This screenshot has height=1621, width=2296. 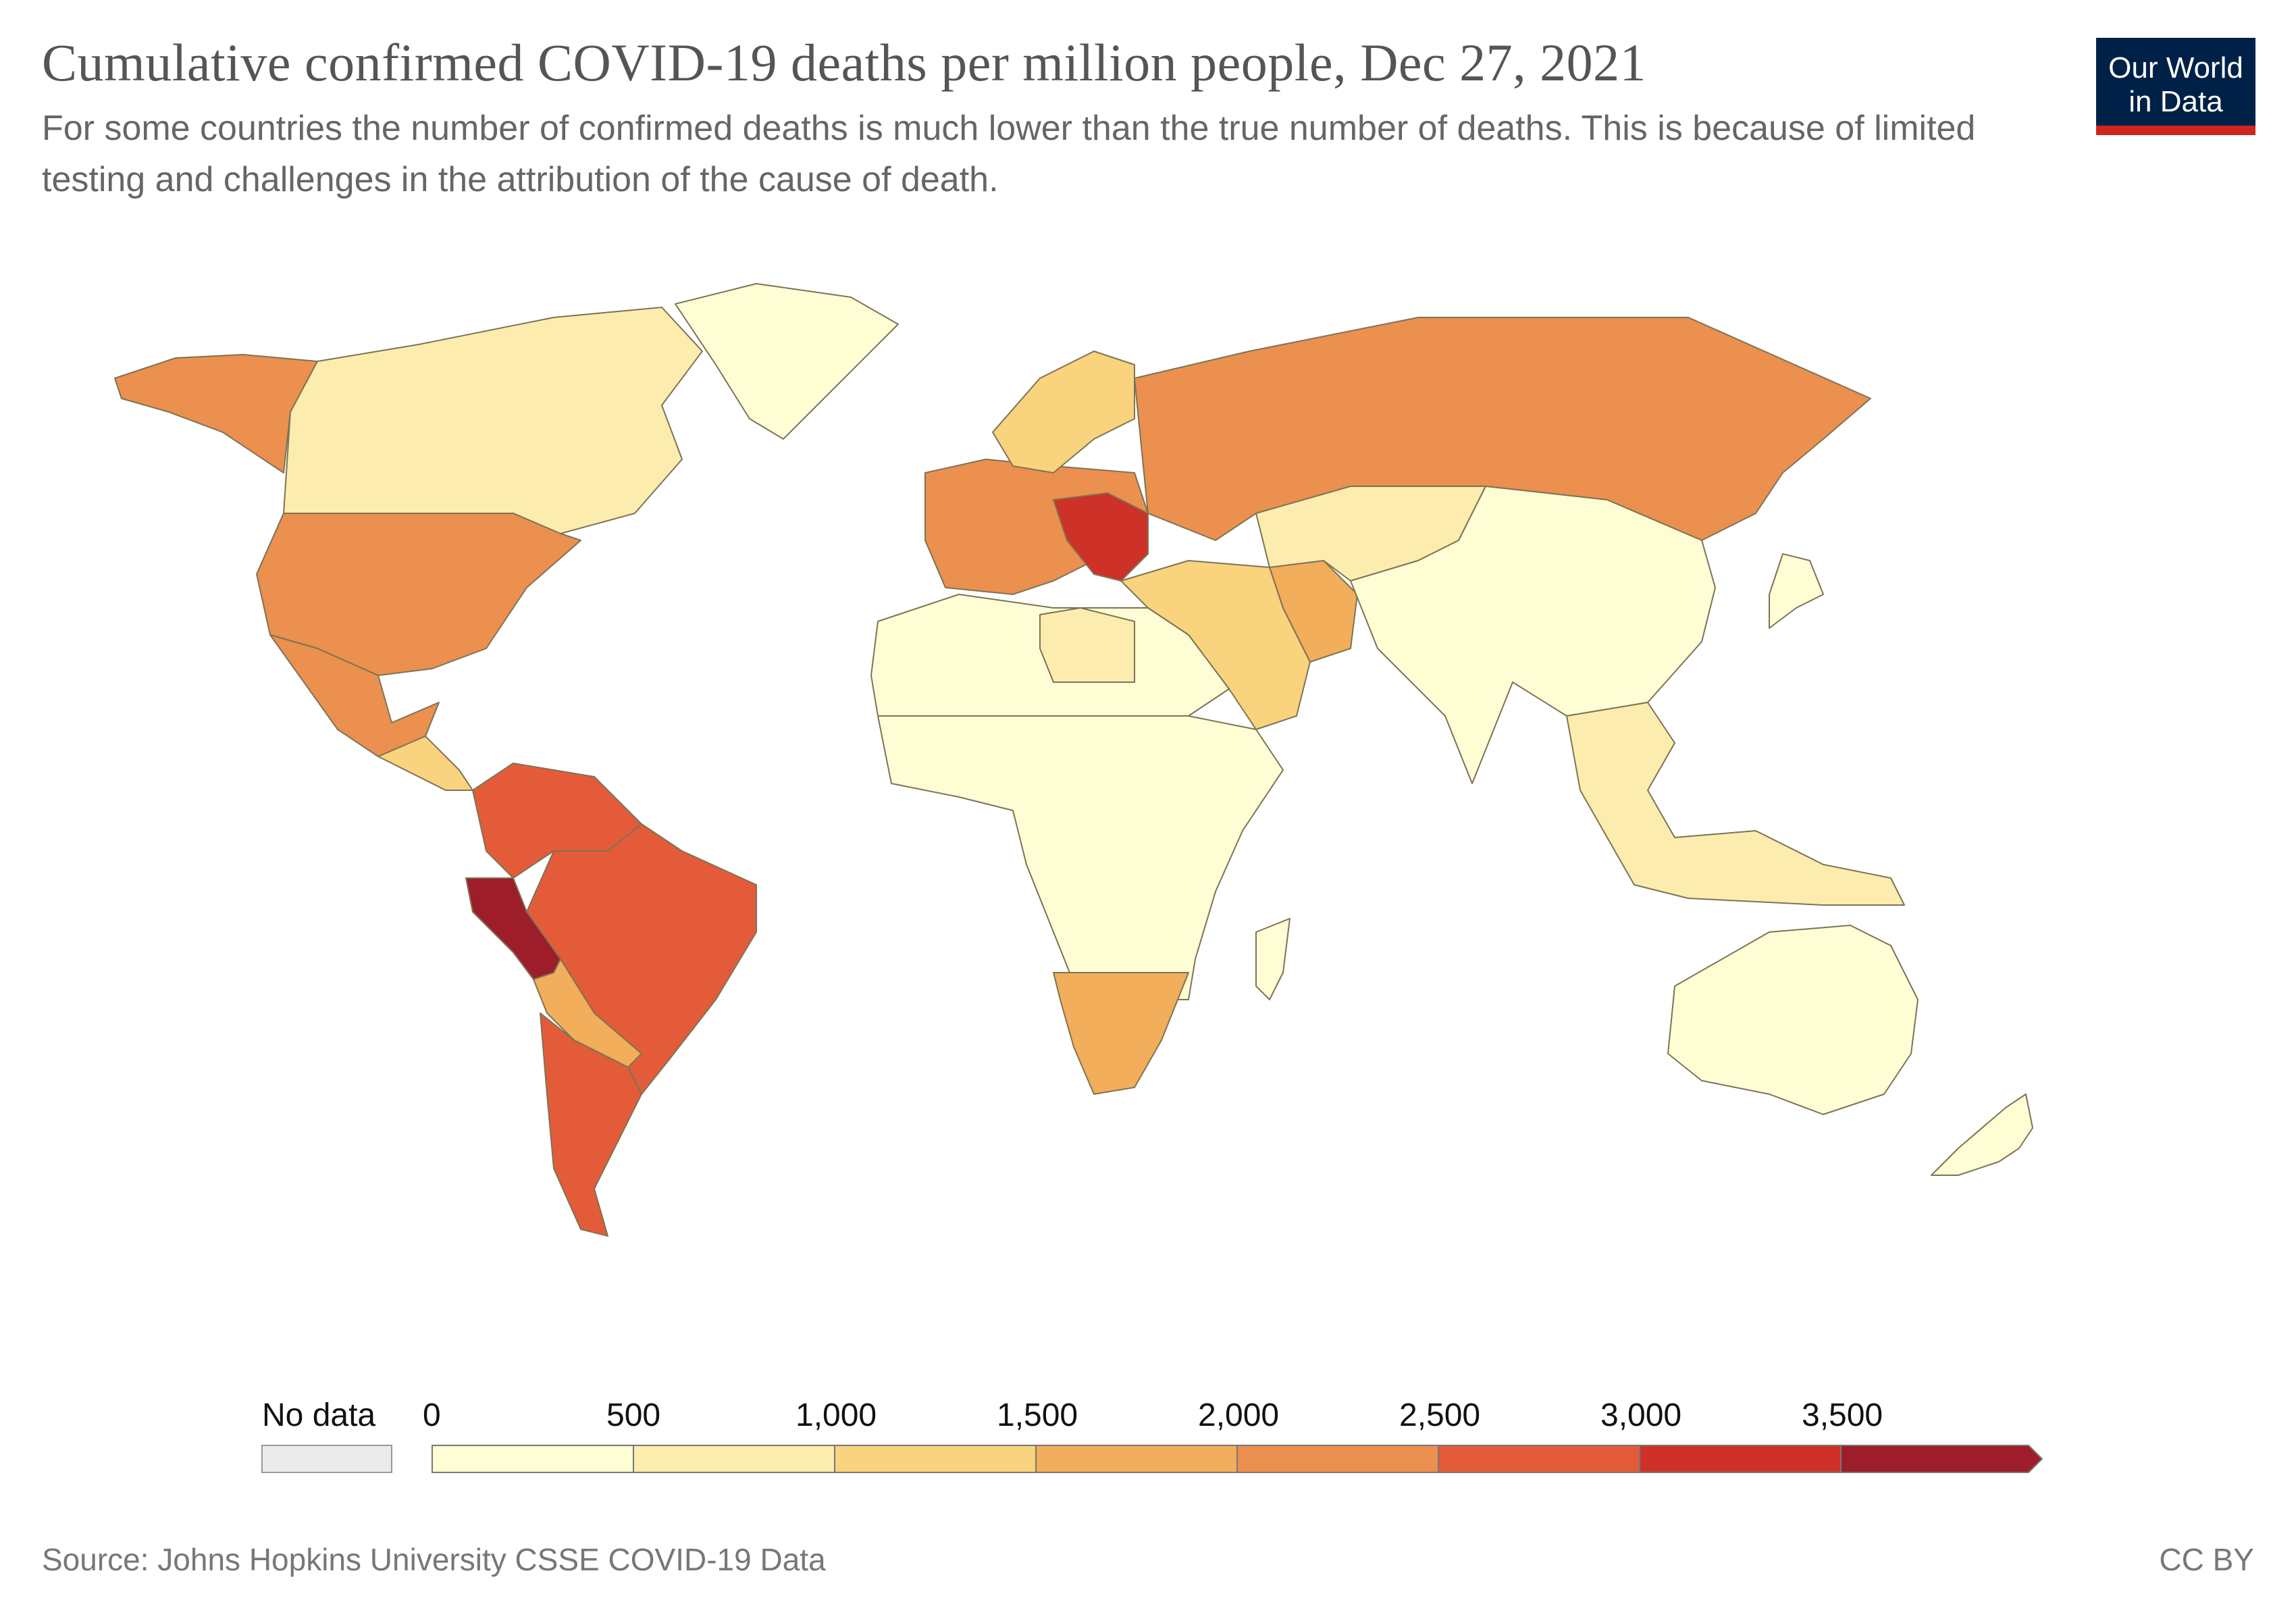 What do you see at coordinates (1087, 645) in the screenshot?
I see `region-libya` at bounding box center [1087, 645].